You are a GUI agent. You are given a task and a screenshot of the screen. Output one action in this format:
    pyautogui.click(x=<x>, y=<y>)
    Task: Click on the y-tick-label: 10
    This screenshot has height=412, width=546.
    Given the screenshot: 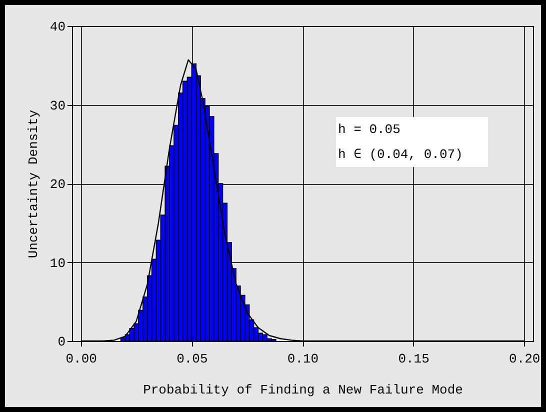 What is the action you would take?
    pyautogui.click(x=58, y=263)
    